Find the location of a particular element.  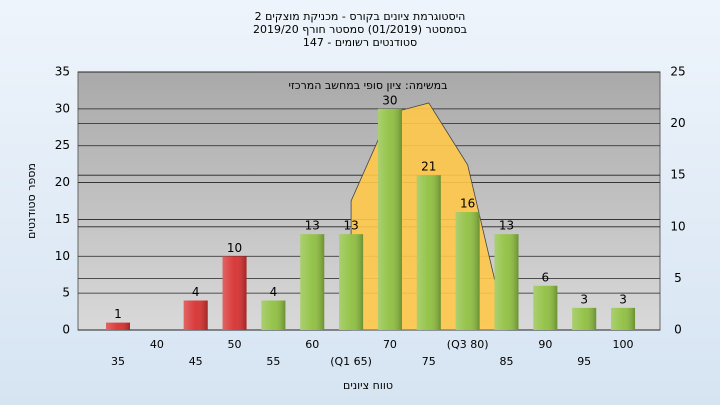

y-axis-label: מספר סטודנטים is located at coordinates (31, 201).